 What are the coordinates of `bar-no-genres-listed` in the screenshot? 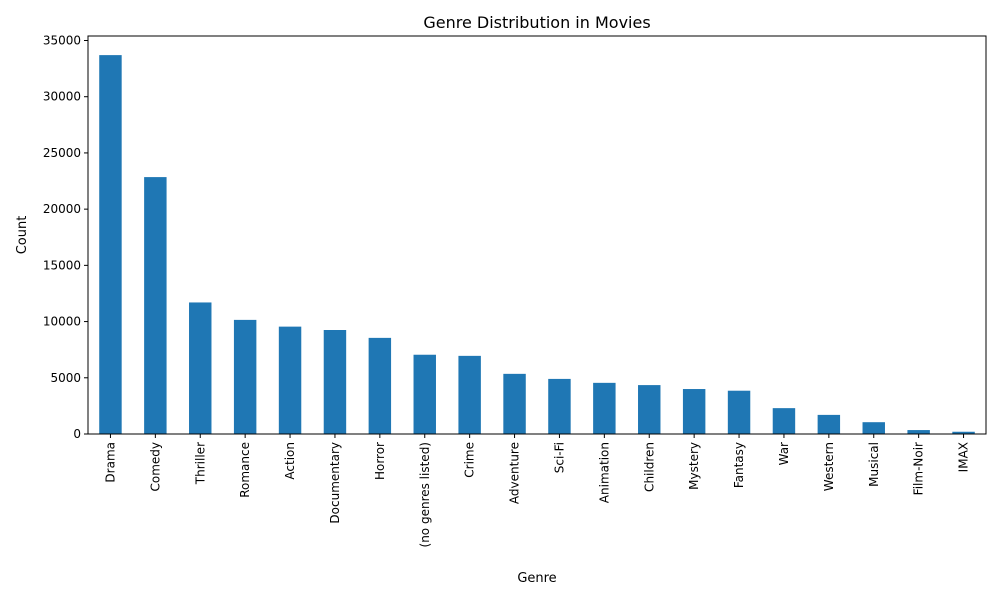 It's located at (424, 394).